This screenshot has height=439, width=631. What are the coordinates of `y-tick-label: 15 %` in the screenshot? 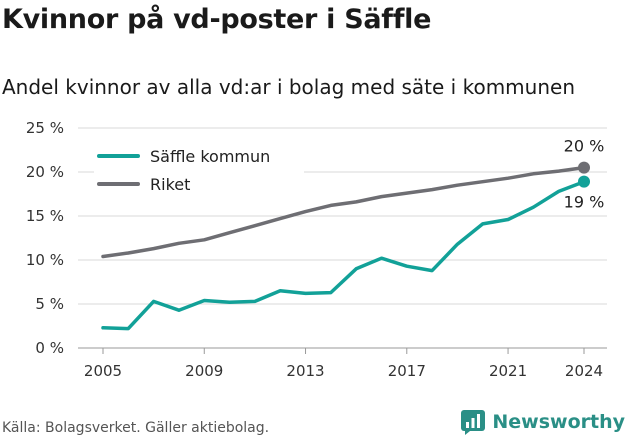 It's located at (45, 216).